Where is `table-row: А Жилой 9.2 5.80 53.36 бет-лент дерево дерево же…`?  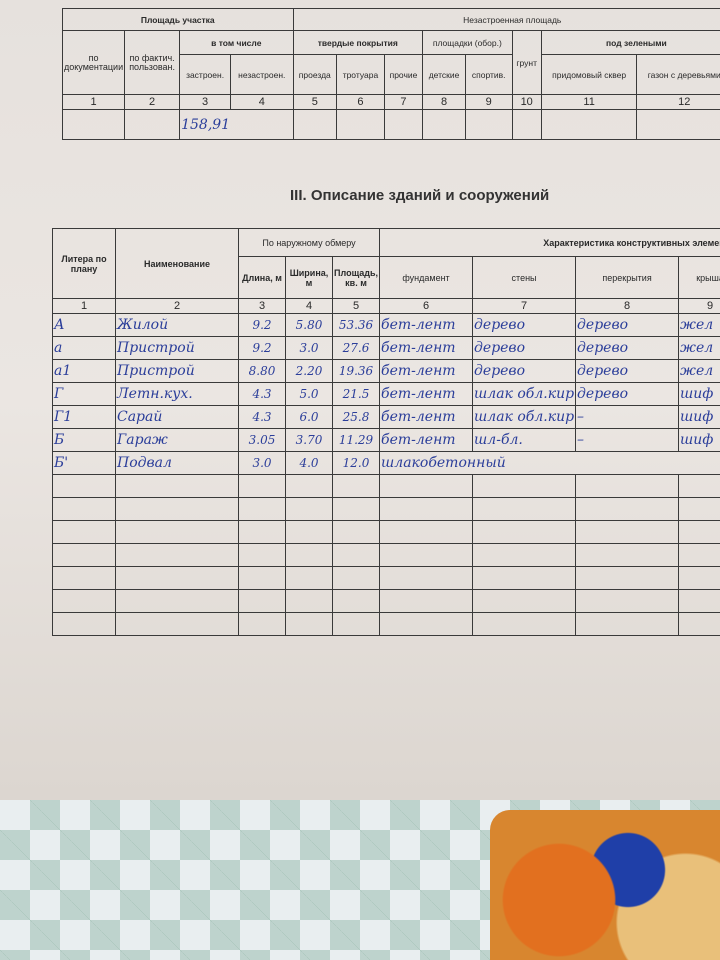 table-row: А Жилой 9.2 5.80 53.36 бет-лент дерево дерево же… is located at coordinates (386, 325).